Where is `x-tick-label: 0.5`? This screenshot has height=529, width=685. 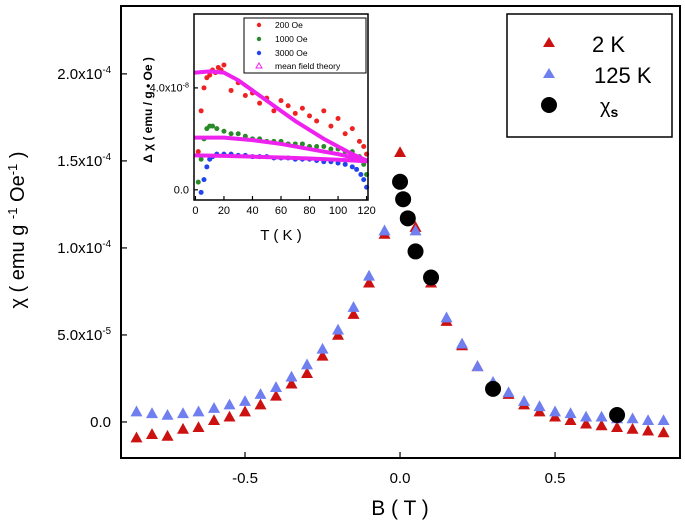
x-tick-label: 0.5 is located at coordinates (555, 478).